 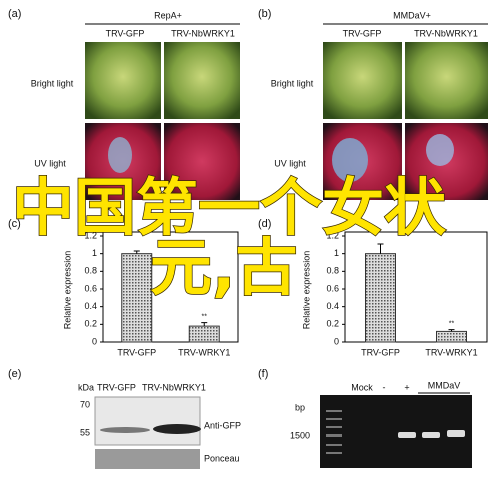 I want to click on panel-title: RepA+, so click(x=168, y=15).